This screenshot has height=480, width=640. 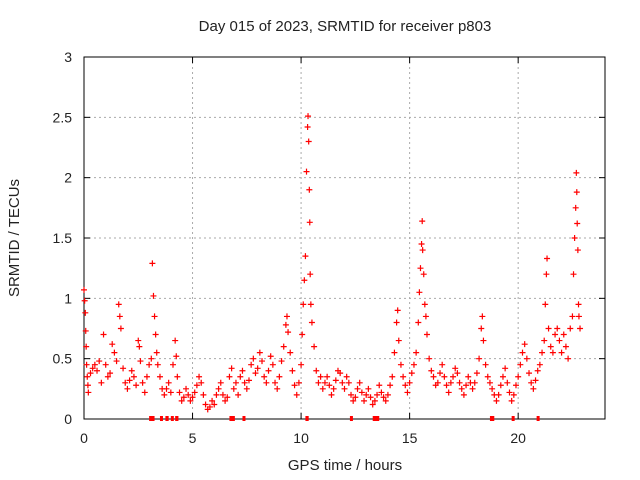 I want to click on y-tick-label: 1, so click(x=68, y=298).